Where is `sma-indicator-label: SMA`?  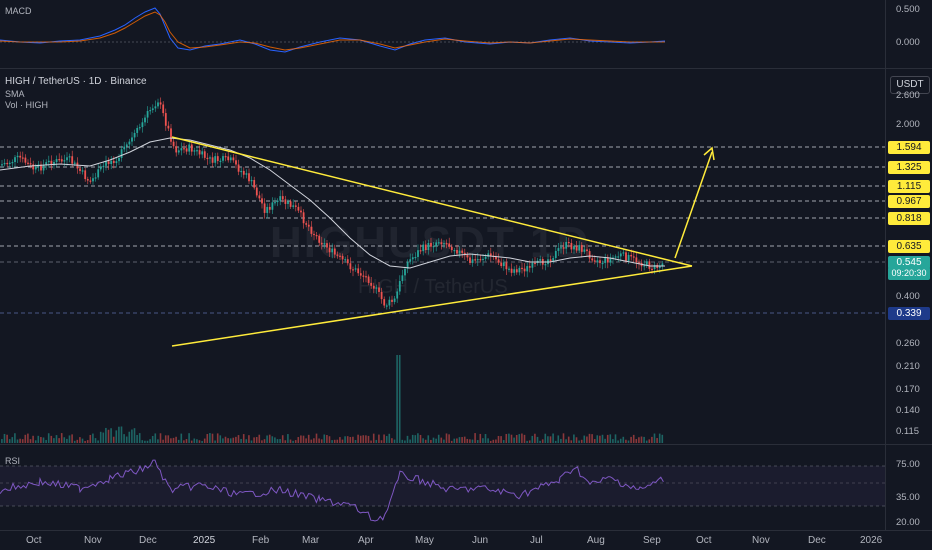 sma-indicator-label: SMA is located at coordinates (15, 94).